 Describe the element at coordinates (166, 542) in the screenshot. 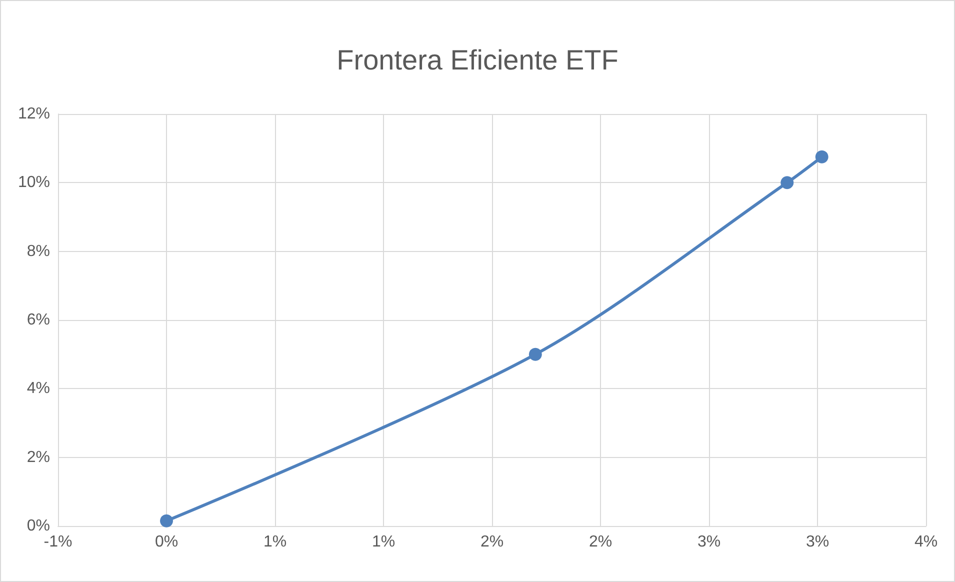

I see `x-tick-label: 0%` at that location.